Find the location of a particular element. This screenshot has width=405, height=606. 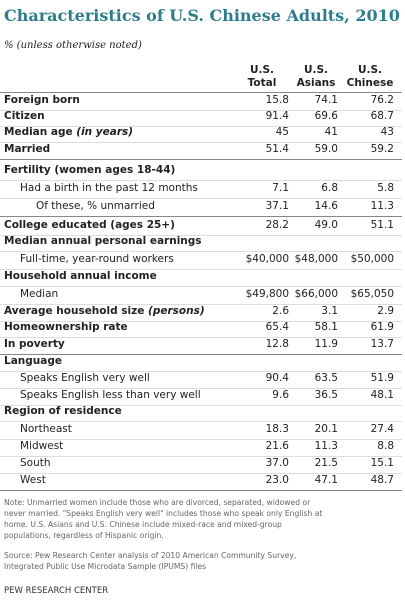

row-label: Average household size (persons) is located at coordinates (104, 311).